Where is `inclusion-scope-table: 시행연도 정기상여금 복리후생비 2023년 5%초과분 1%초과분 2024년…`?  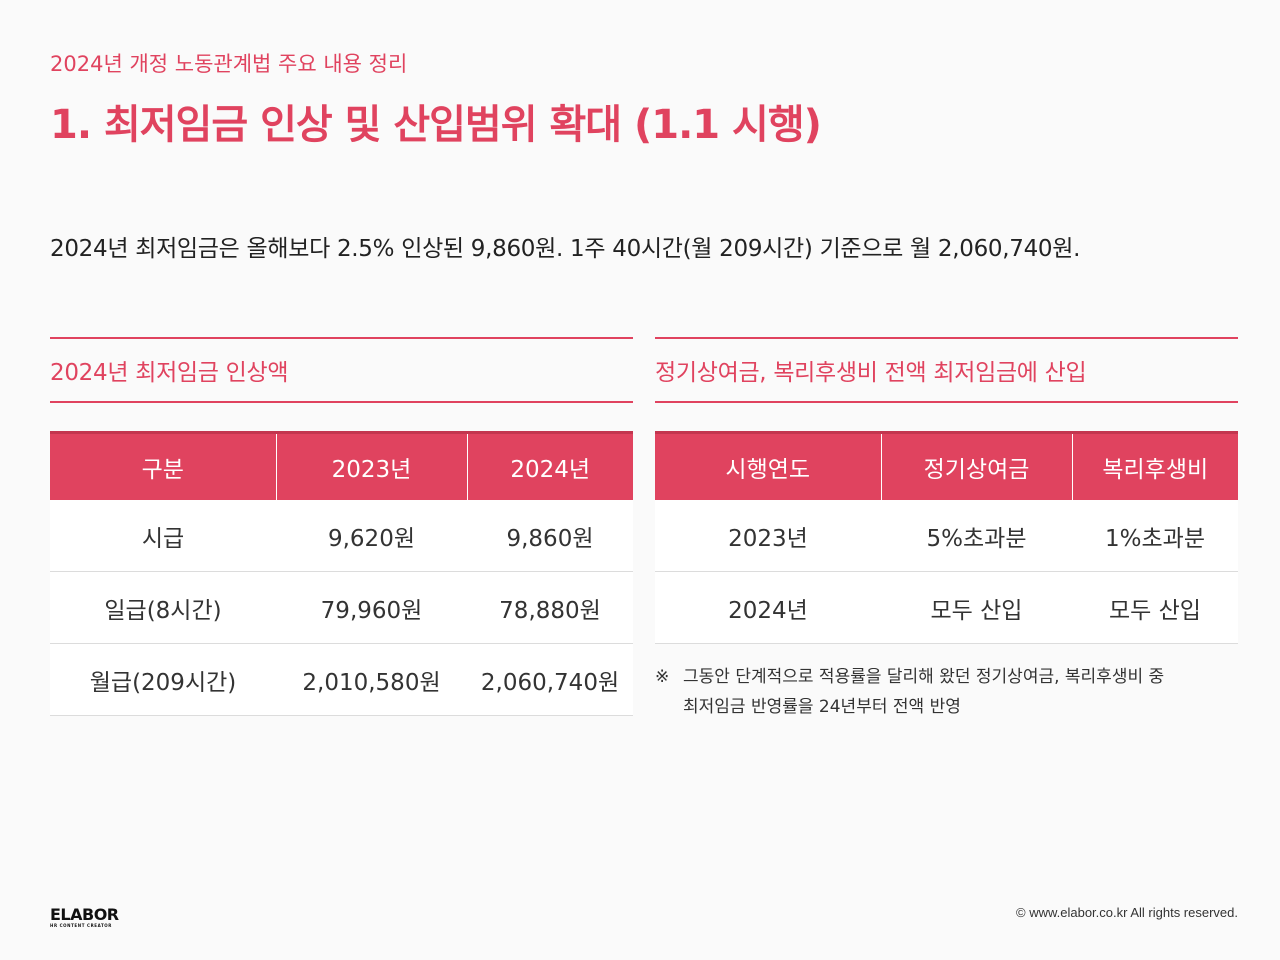
inclusion-scope-table: 시행연도 정기상여금 복리후생비 2023년 5%초과분 1%초과분 2024년… is located at coordinates (946, 537).